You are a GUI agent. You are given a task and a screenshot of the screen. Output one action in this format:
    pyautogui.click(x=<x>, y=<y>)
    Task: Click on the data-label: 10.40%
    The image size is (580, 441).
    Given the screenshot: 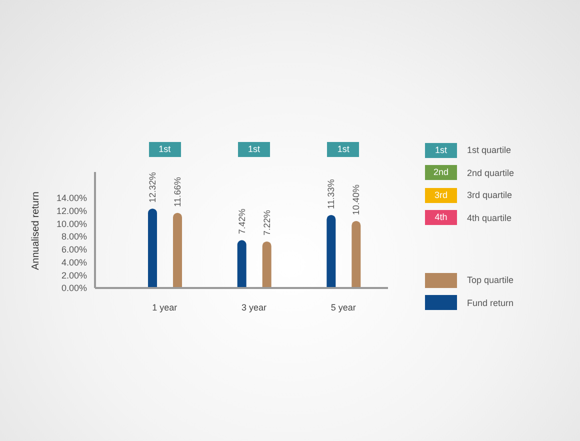 What is the action you would take?
    pyautogui.click(x=356, y=199)
    